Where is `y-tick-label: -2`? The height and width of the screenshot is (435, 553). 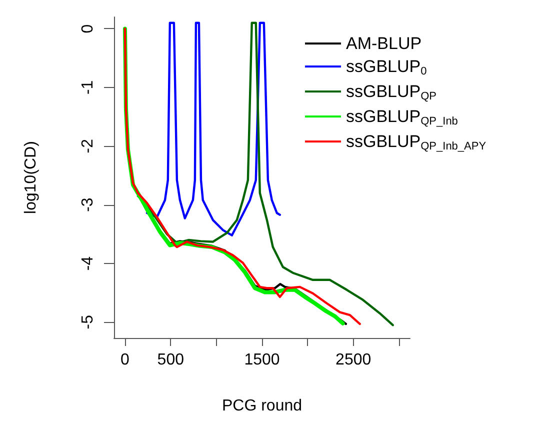 y-tick-label: -2 is located at coordinates (88, 146).